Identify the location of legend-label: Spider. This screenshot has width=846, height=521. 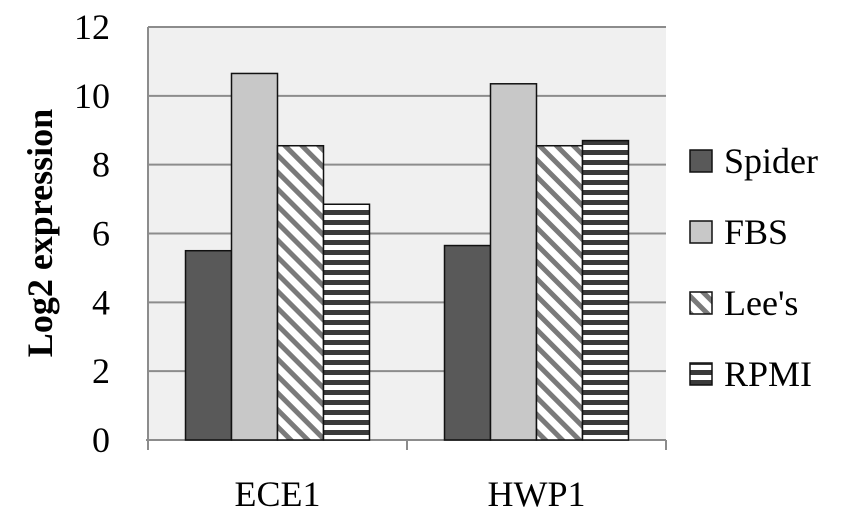
(771, 161).